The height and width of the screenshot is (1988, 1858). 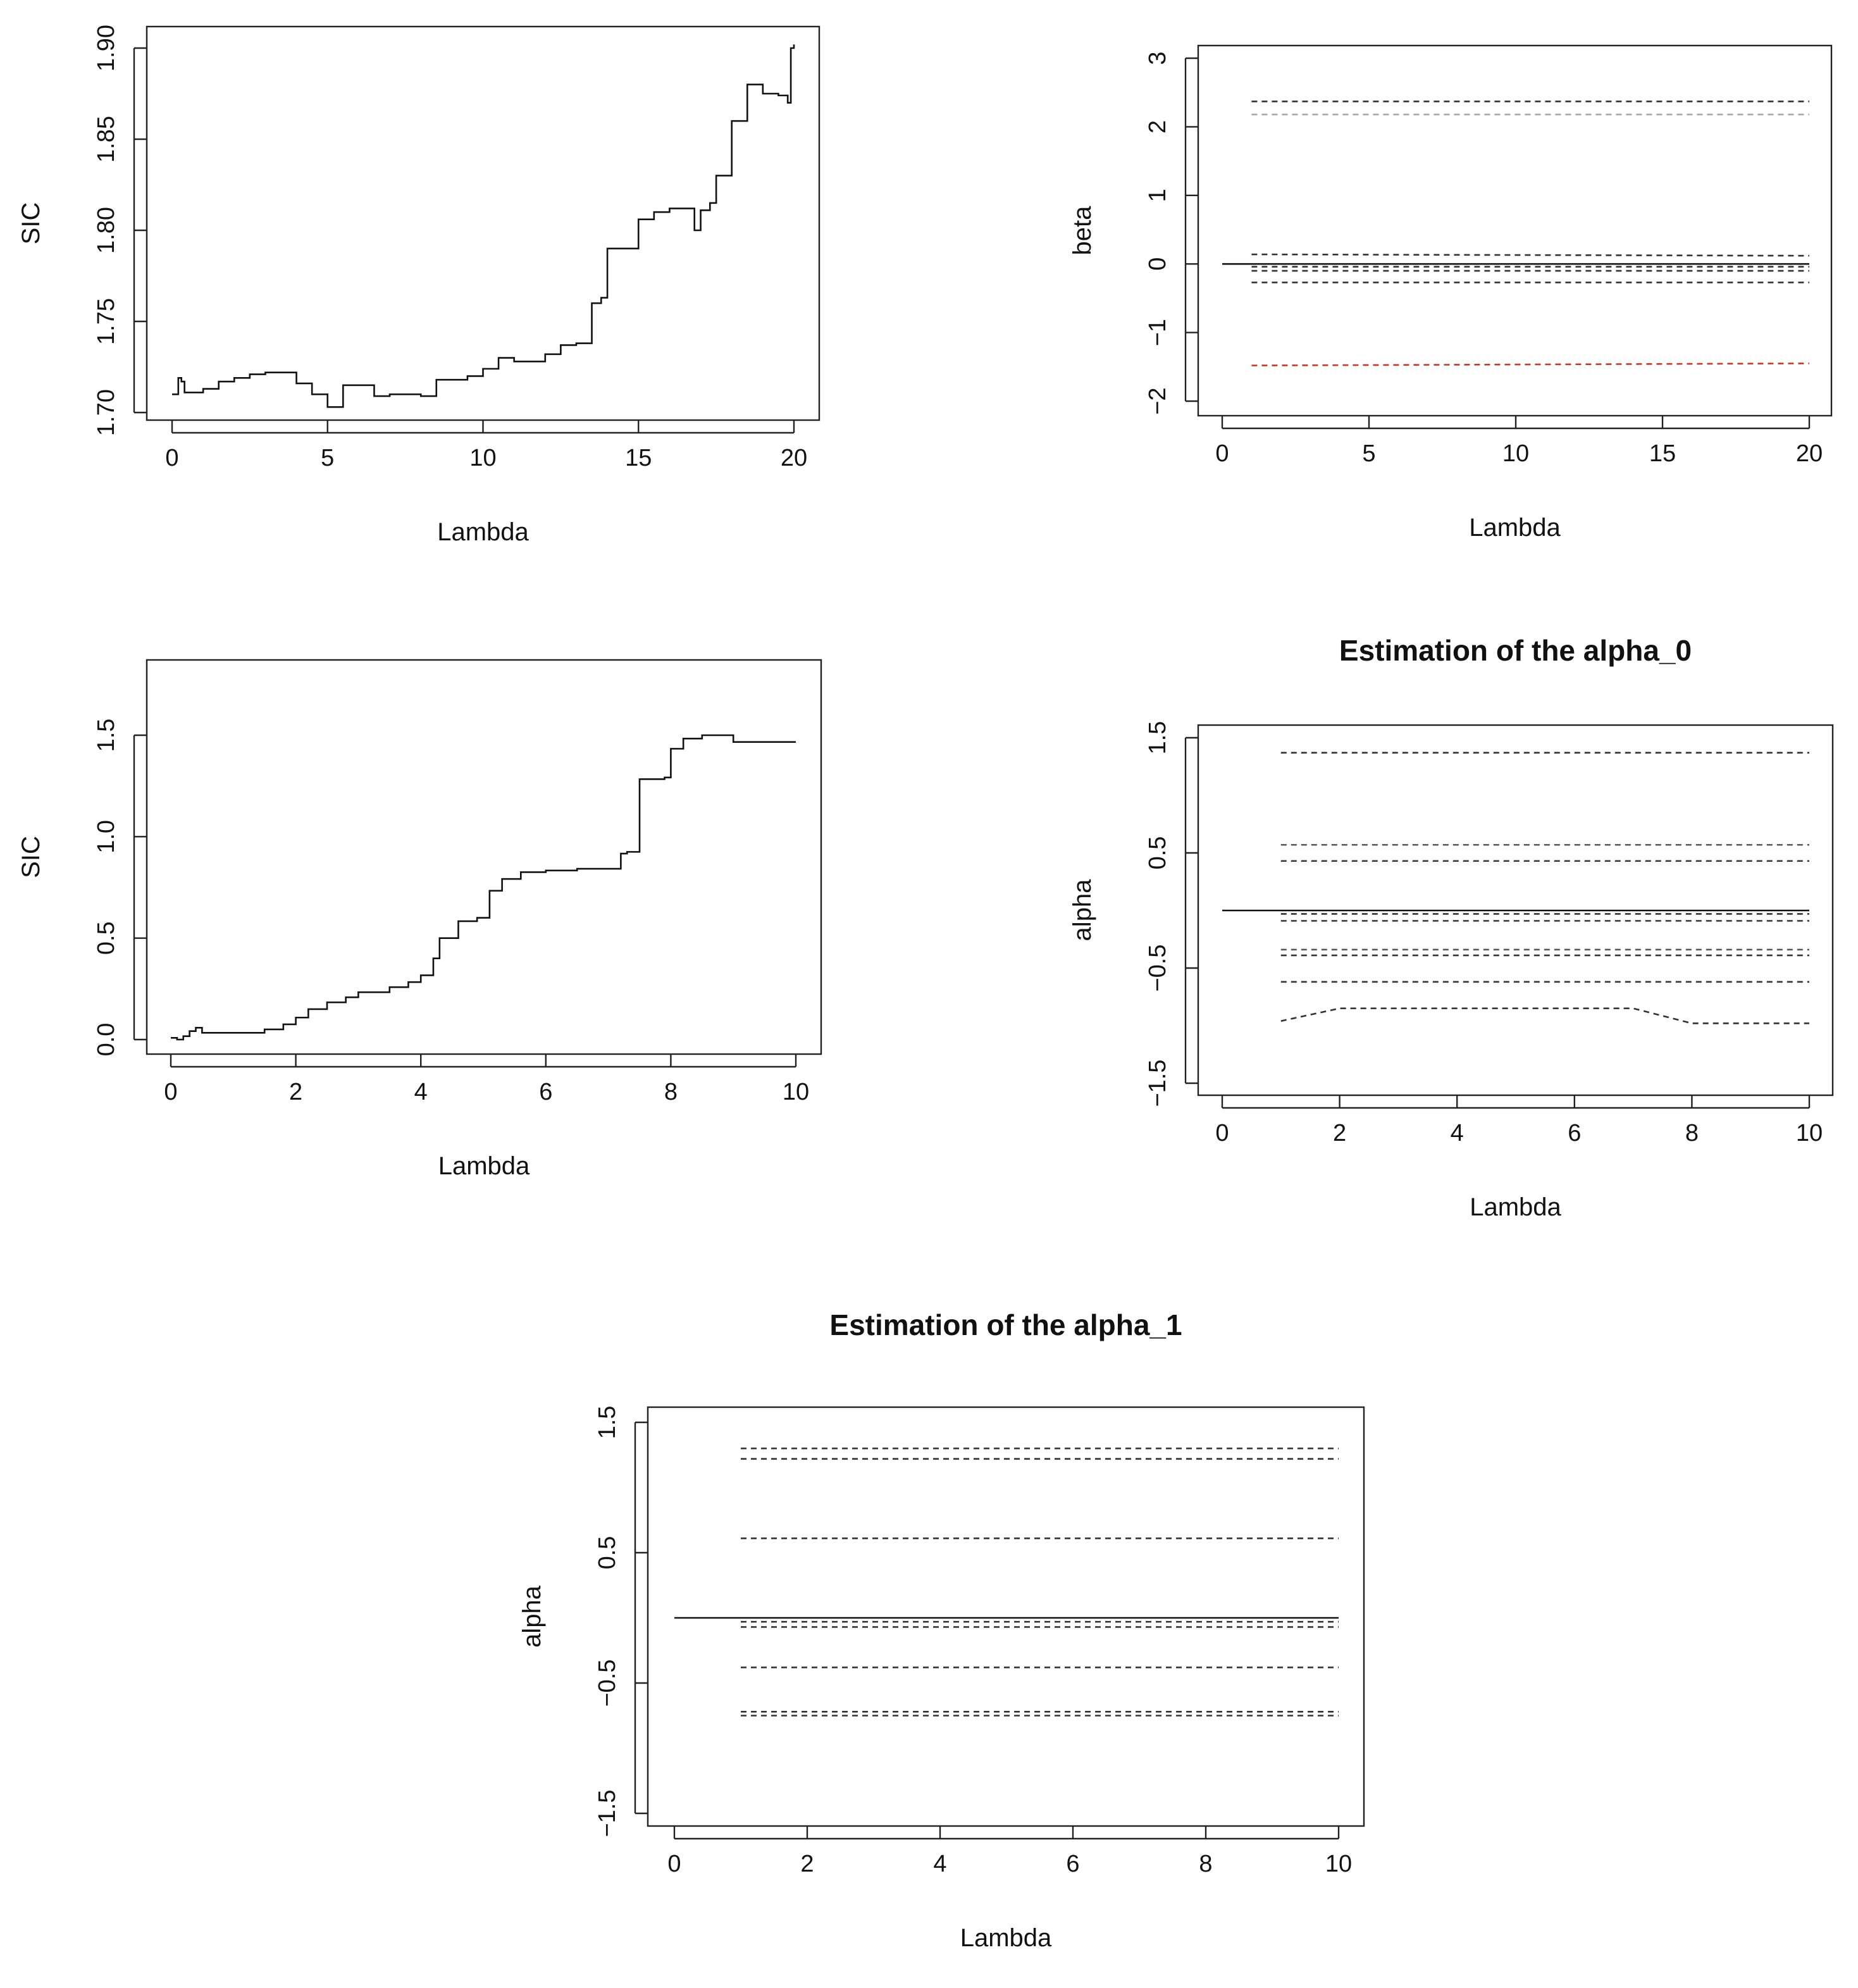 What do you see at coordinates (106, 837) in the screenshot?
I see `y-tick-label: 1.0` at bounding box center [106, 837].